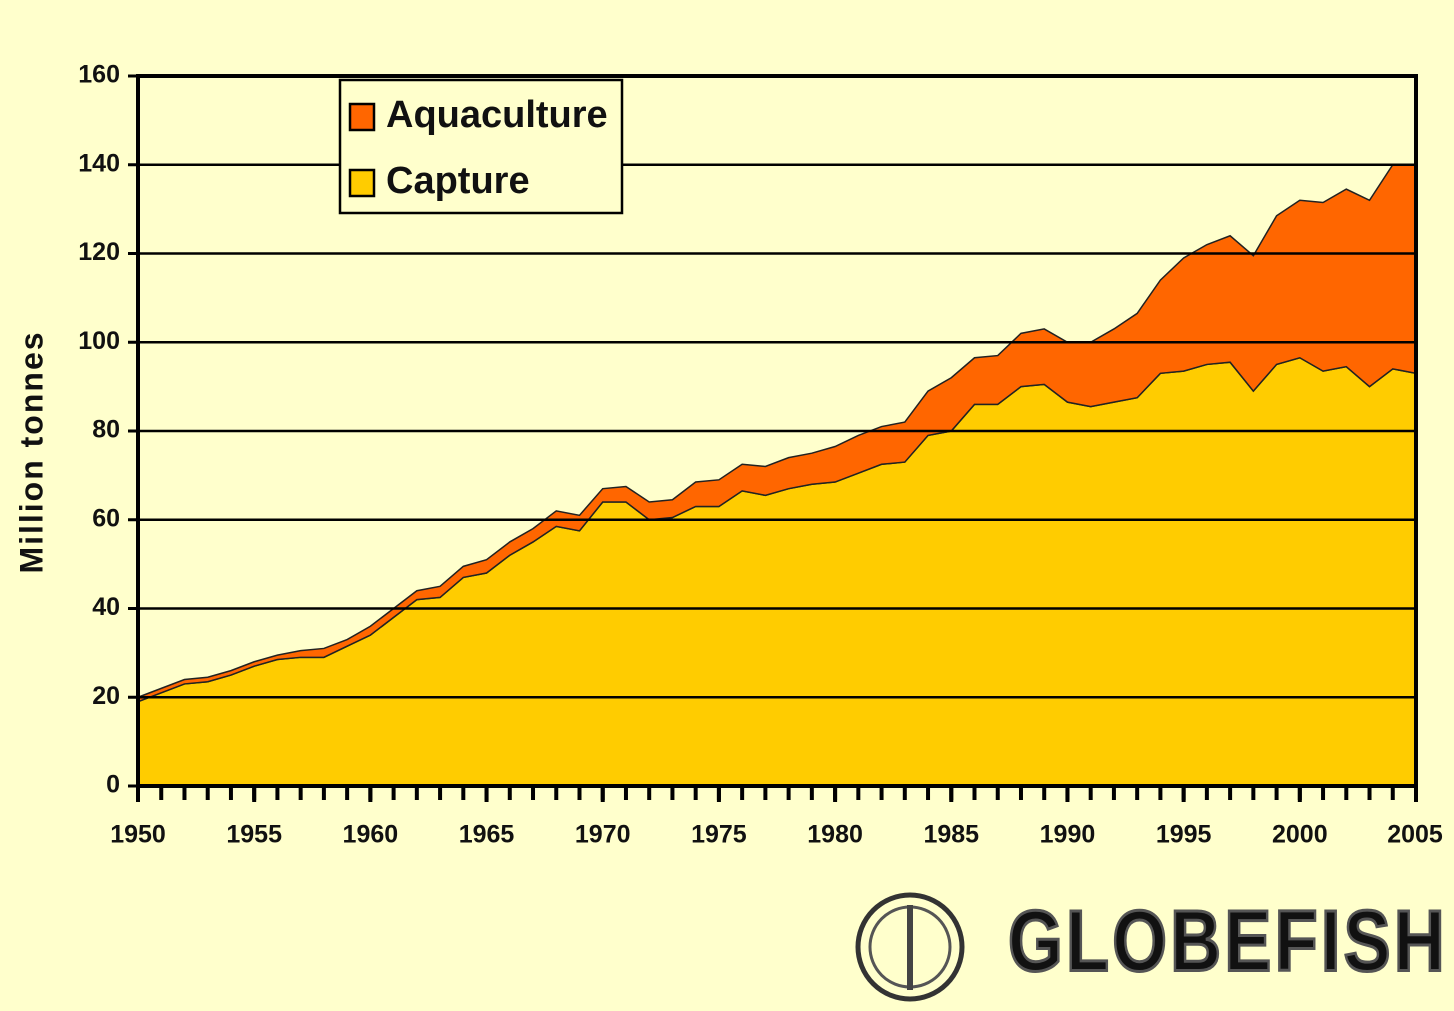 Image resolution: width=1454 pixels, height=1011 pixels. I want to click on y-tick-label: 40, so click(106, 607).